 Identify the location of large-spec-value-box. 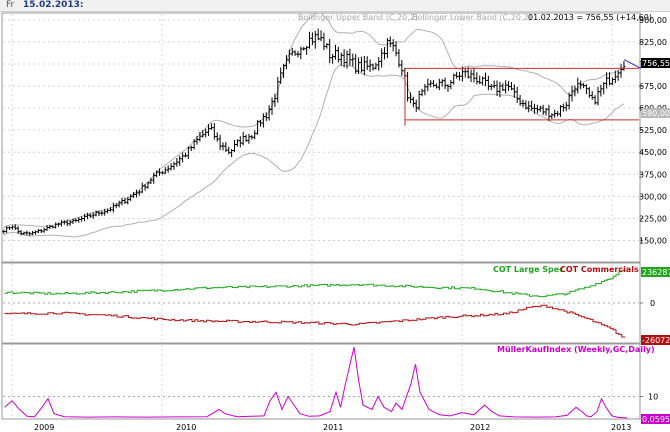
(655, 272).